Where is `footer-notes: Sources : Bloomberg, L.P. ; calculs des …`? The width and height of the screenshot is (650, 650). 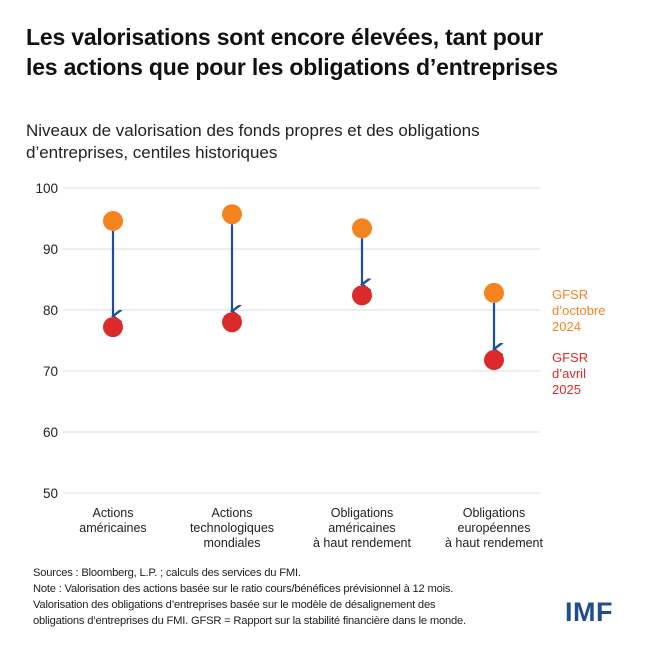 footer-notes: Sources : Bloomberg, L.P. ; calculs des … is located at coordinates (293, 597).